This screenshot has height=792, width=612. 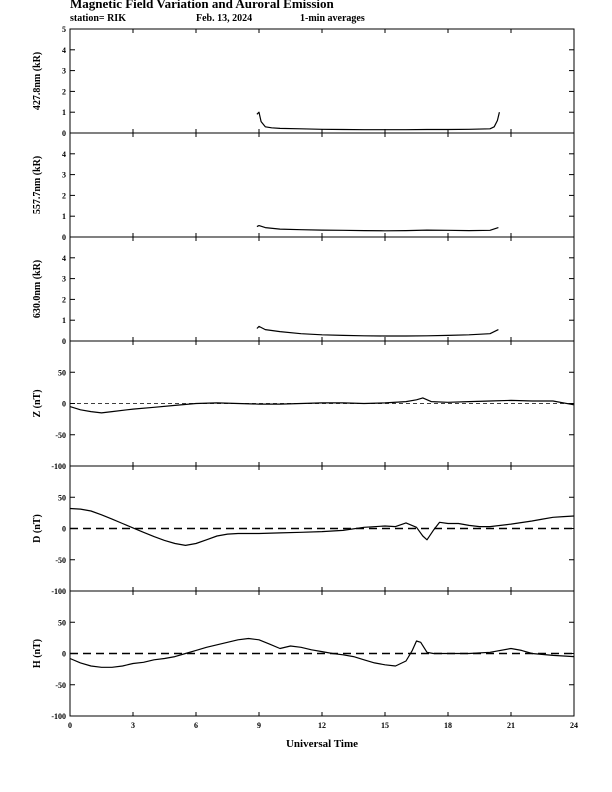 I want to click on y-tick-label-4-1: 0, so click(x=64, y=529).